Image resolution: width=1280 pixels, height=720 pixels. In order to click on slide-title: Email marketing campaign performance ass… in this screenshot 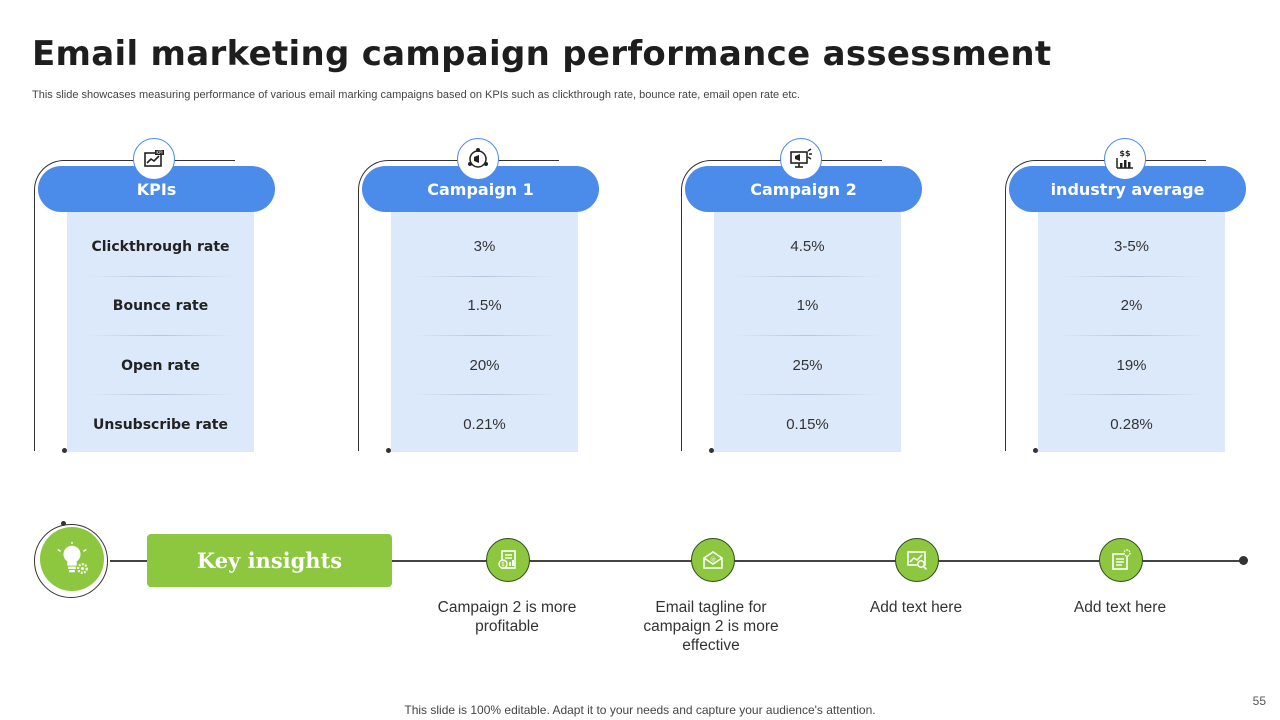, I will do `click(542, 54)`.